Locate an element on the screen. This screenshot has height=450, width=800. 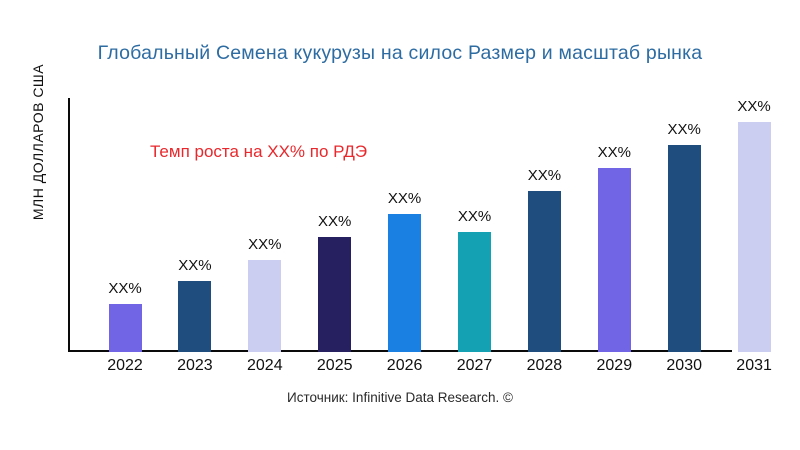
bar-value-label-2026: XX% is located at coordinates (404, 198).